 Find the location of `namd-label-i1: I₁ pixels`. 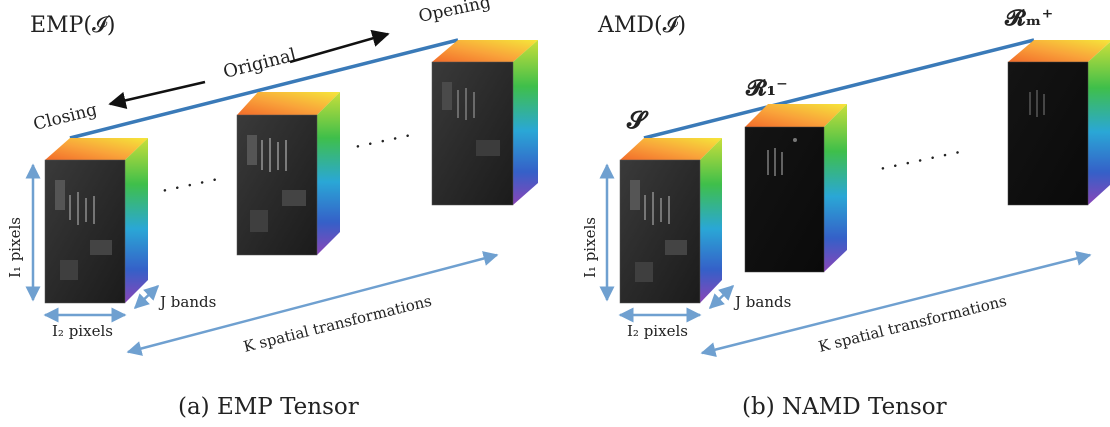

namd-label-i1: I₁ pixels is located at coordinates (590, 247).